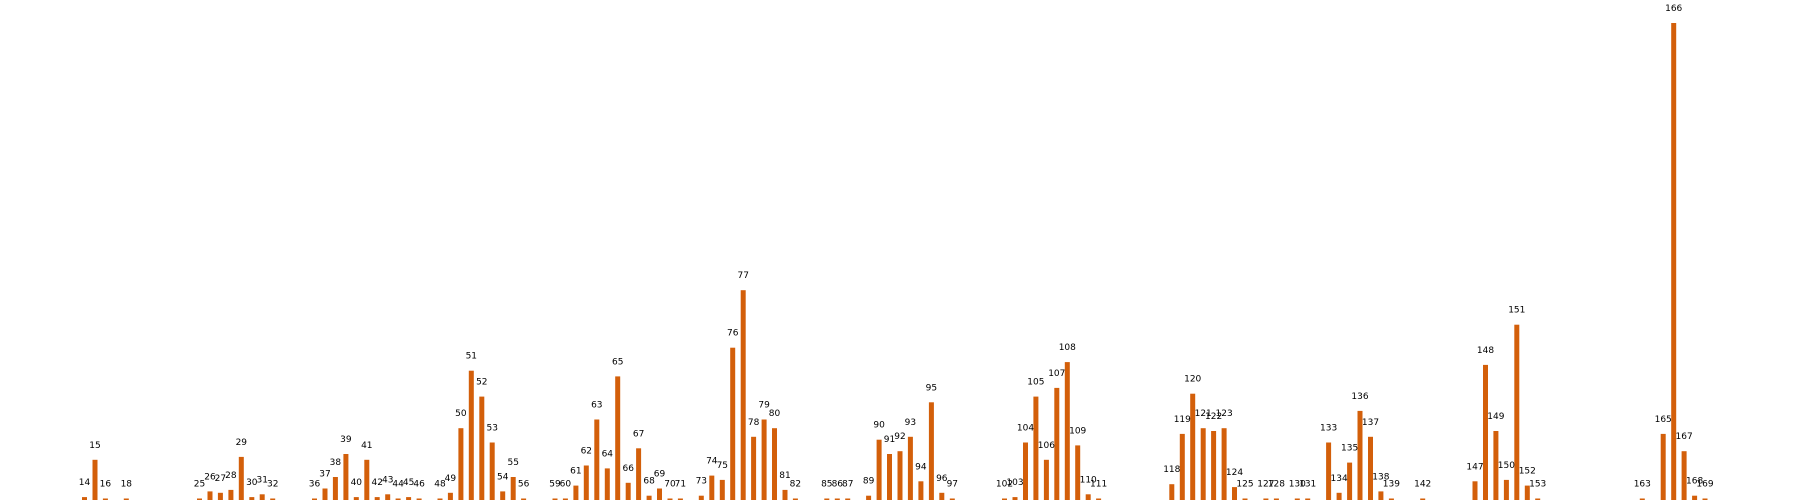 This screenshot has height=500, width=1800. What do you see at coordinates (608, 454) in the screenshot?
I see `bar-label-64: 64` at bounding box center [608, 454].